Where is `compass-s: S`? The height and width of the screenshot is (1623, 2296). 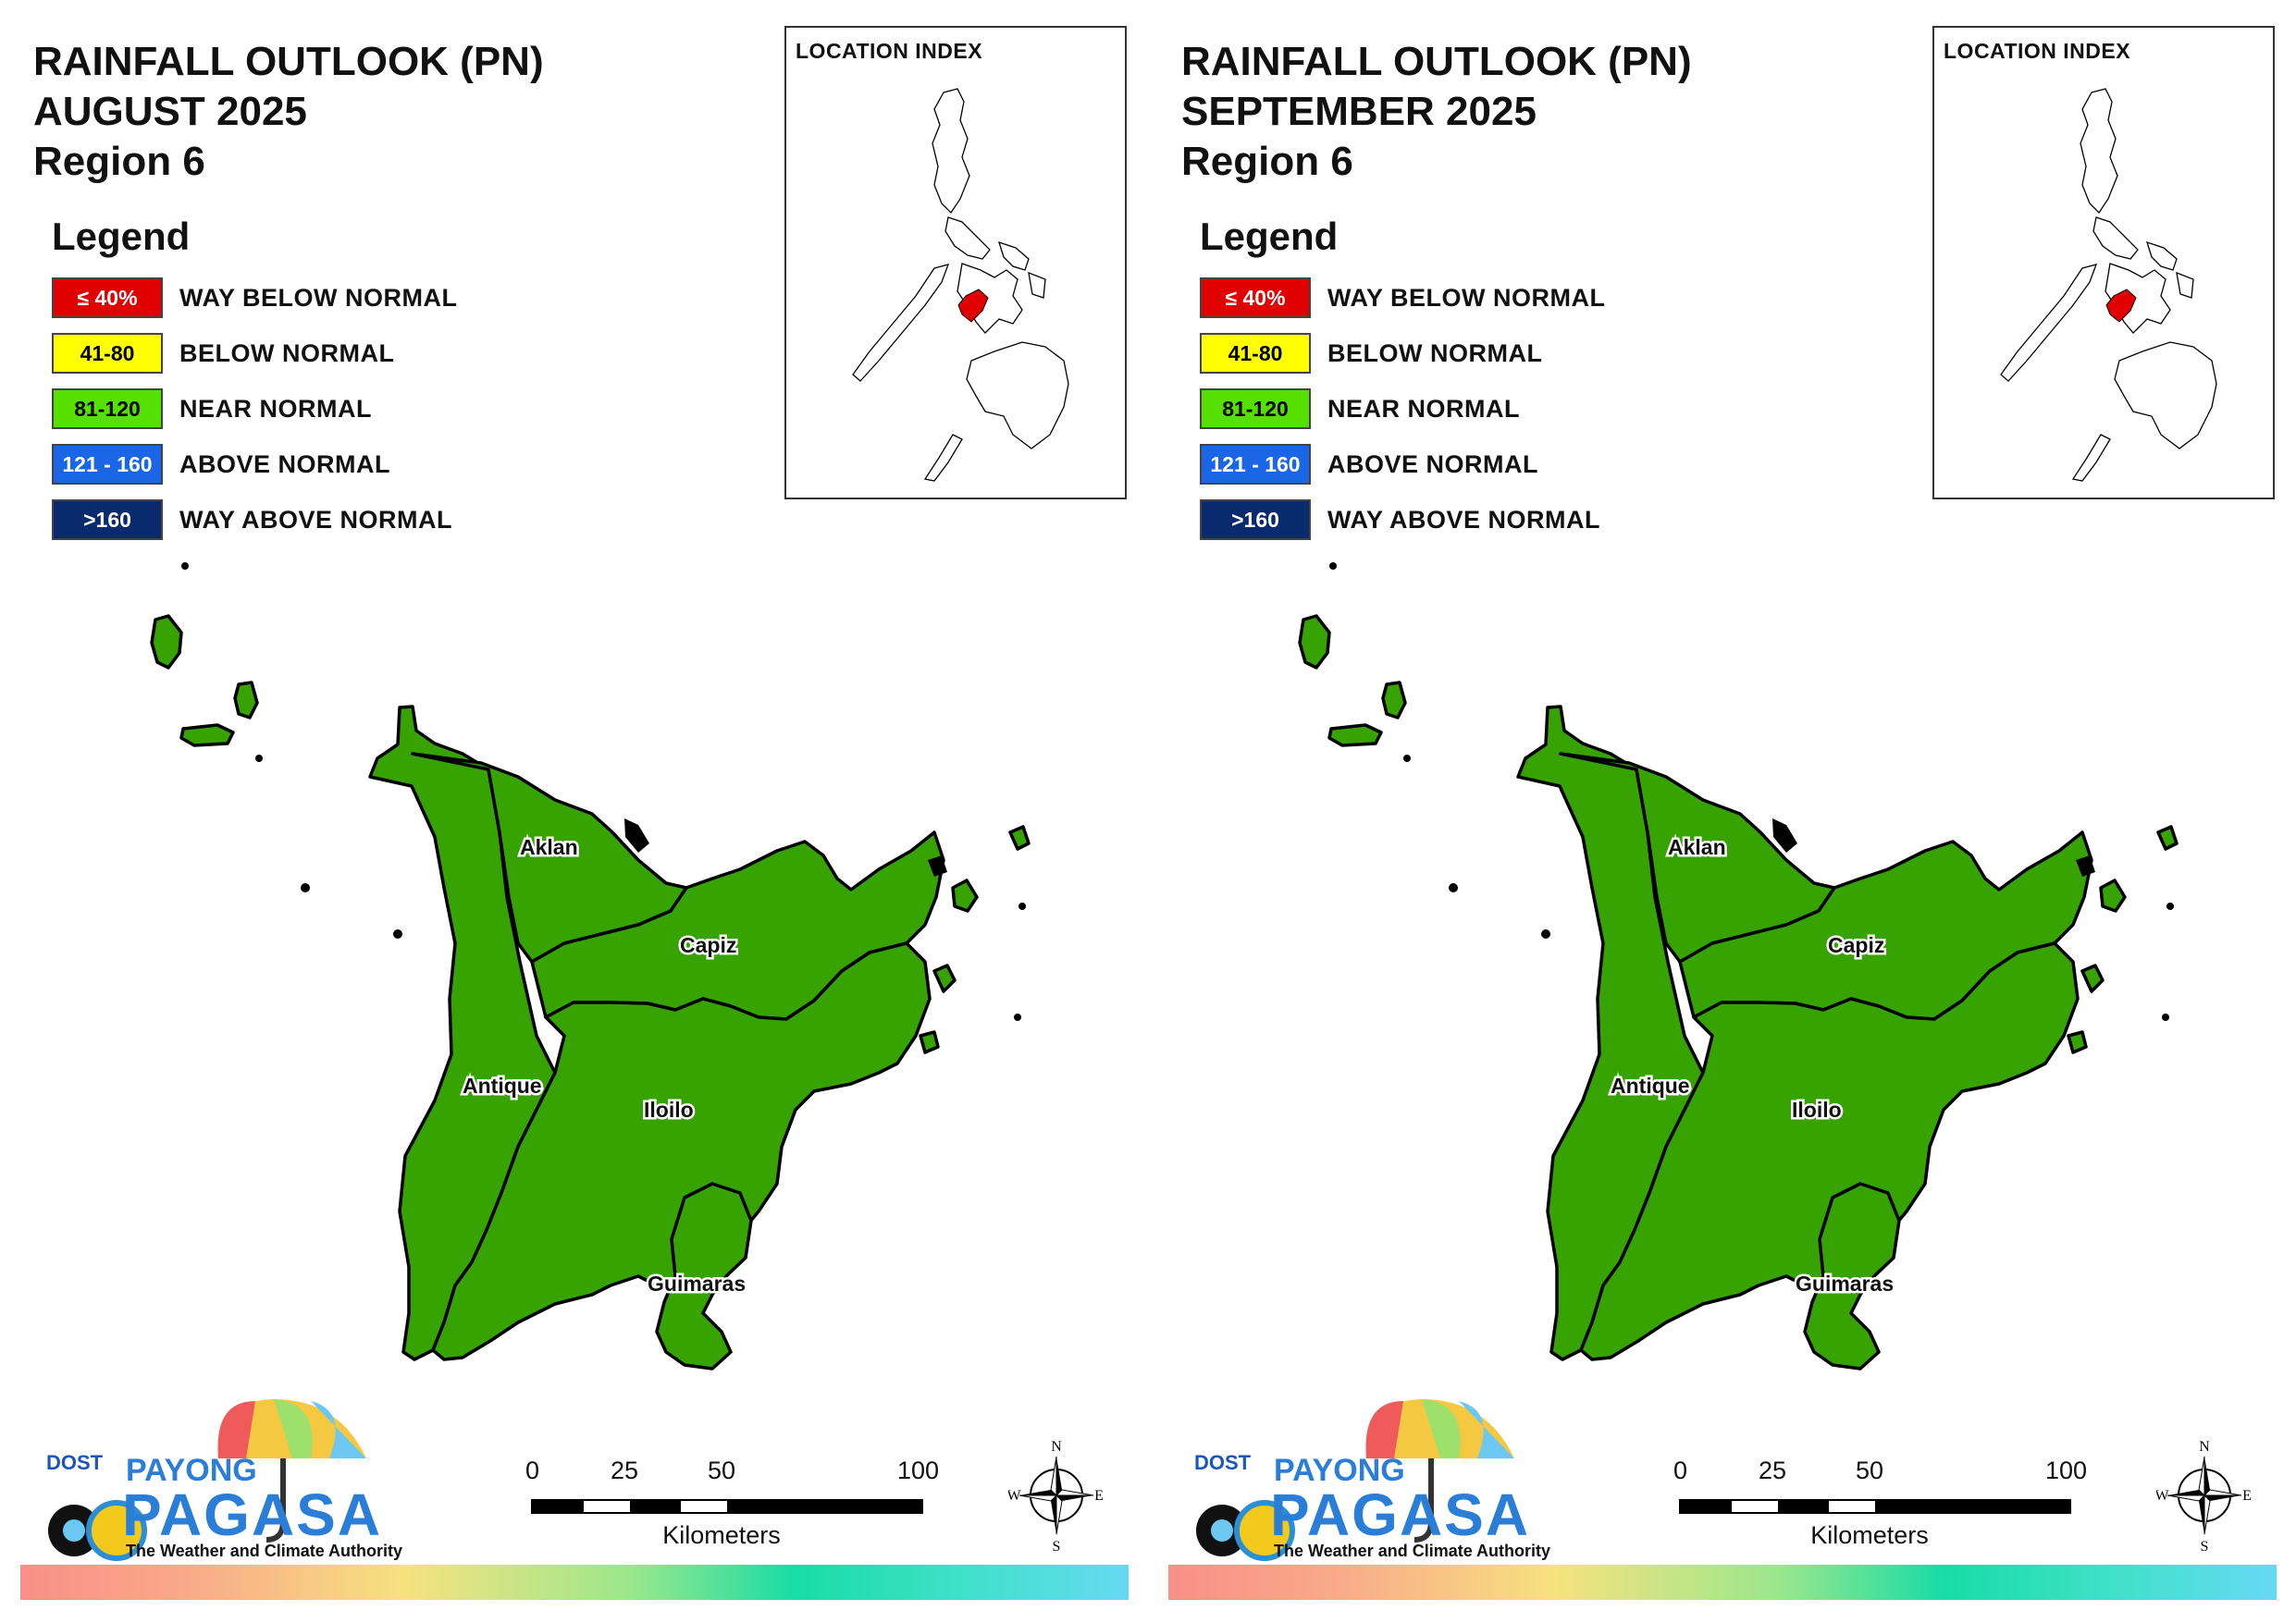
compass-s: S is located at coordinates (2205, 1546).